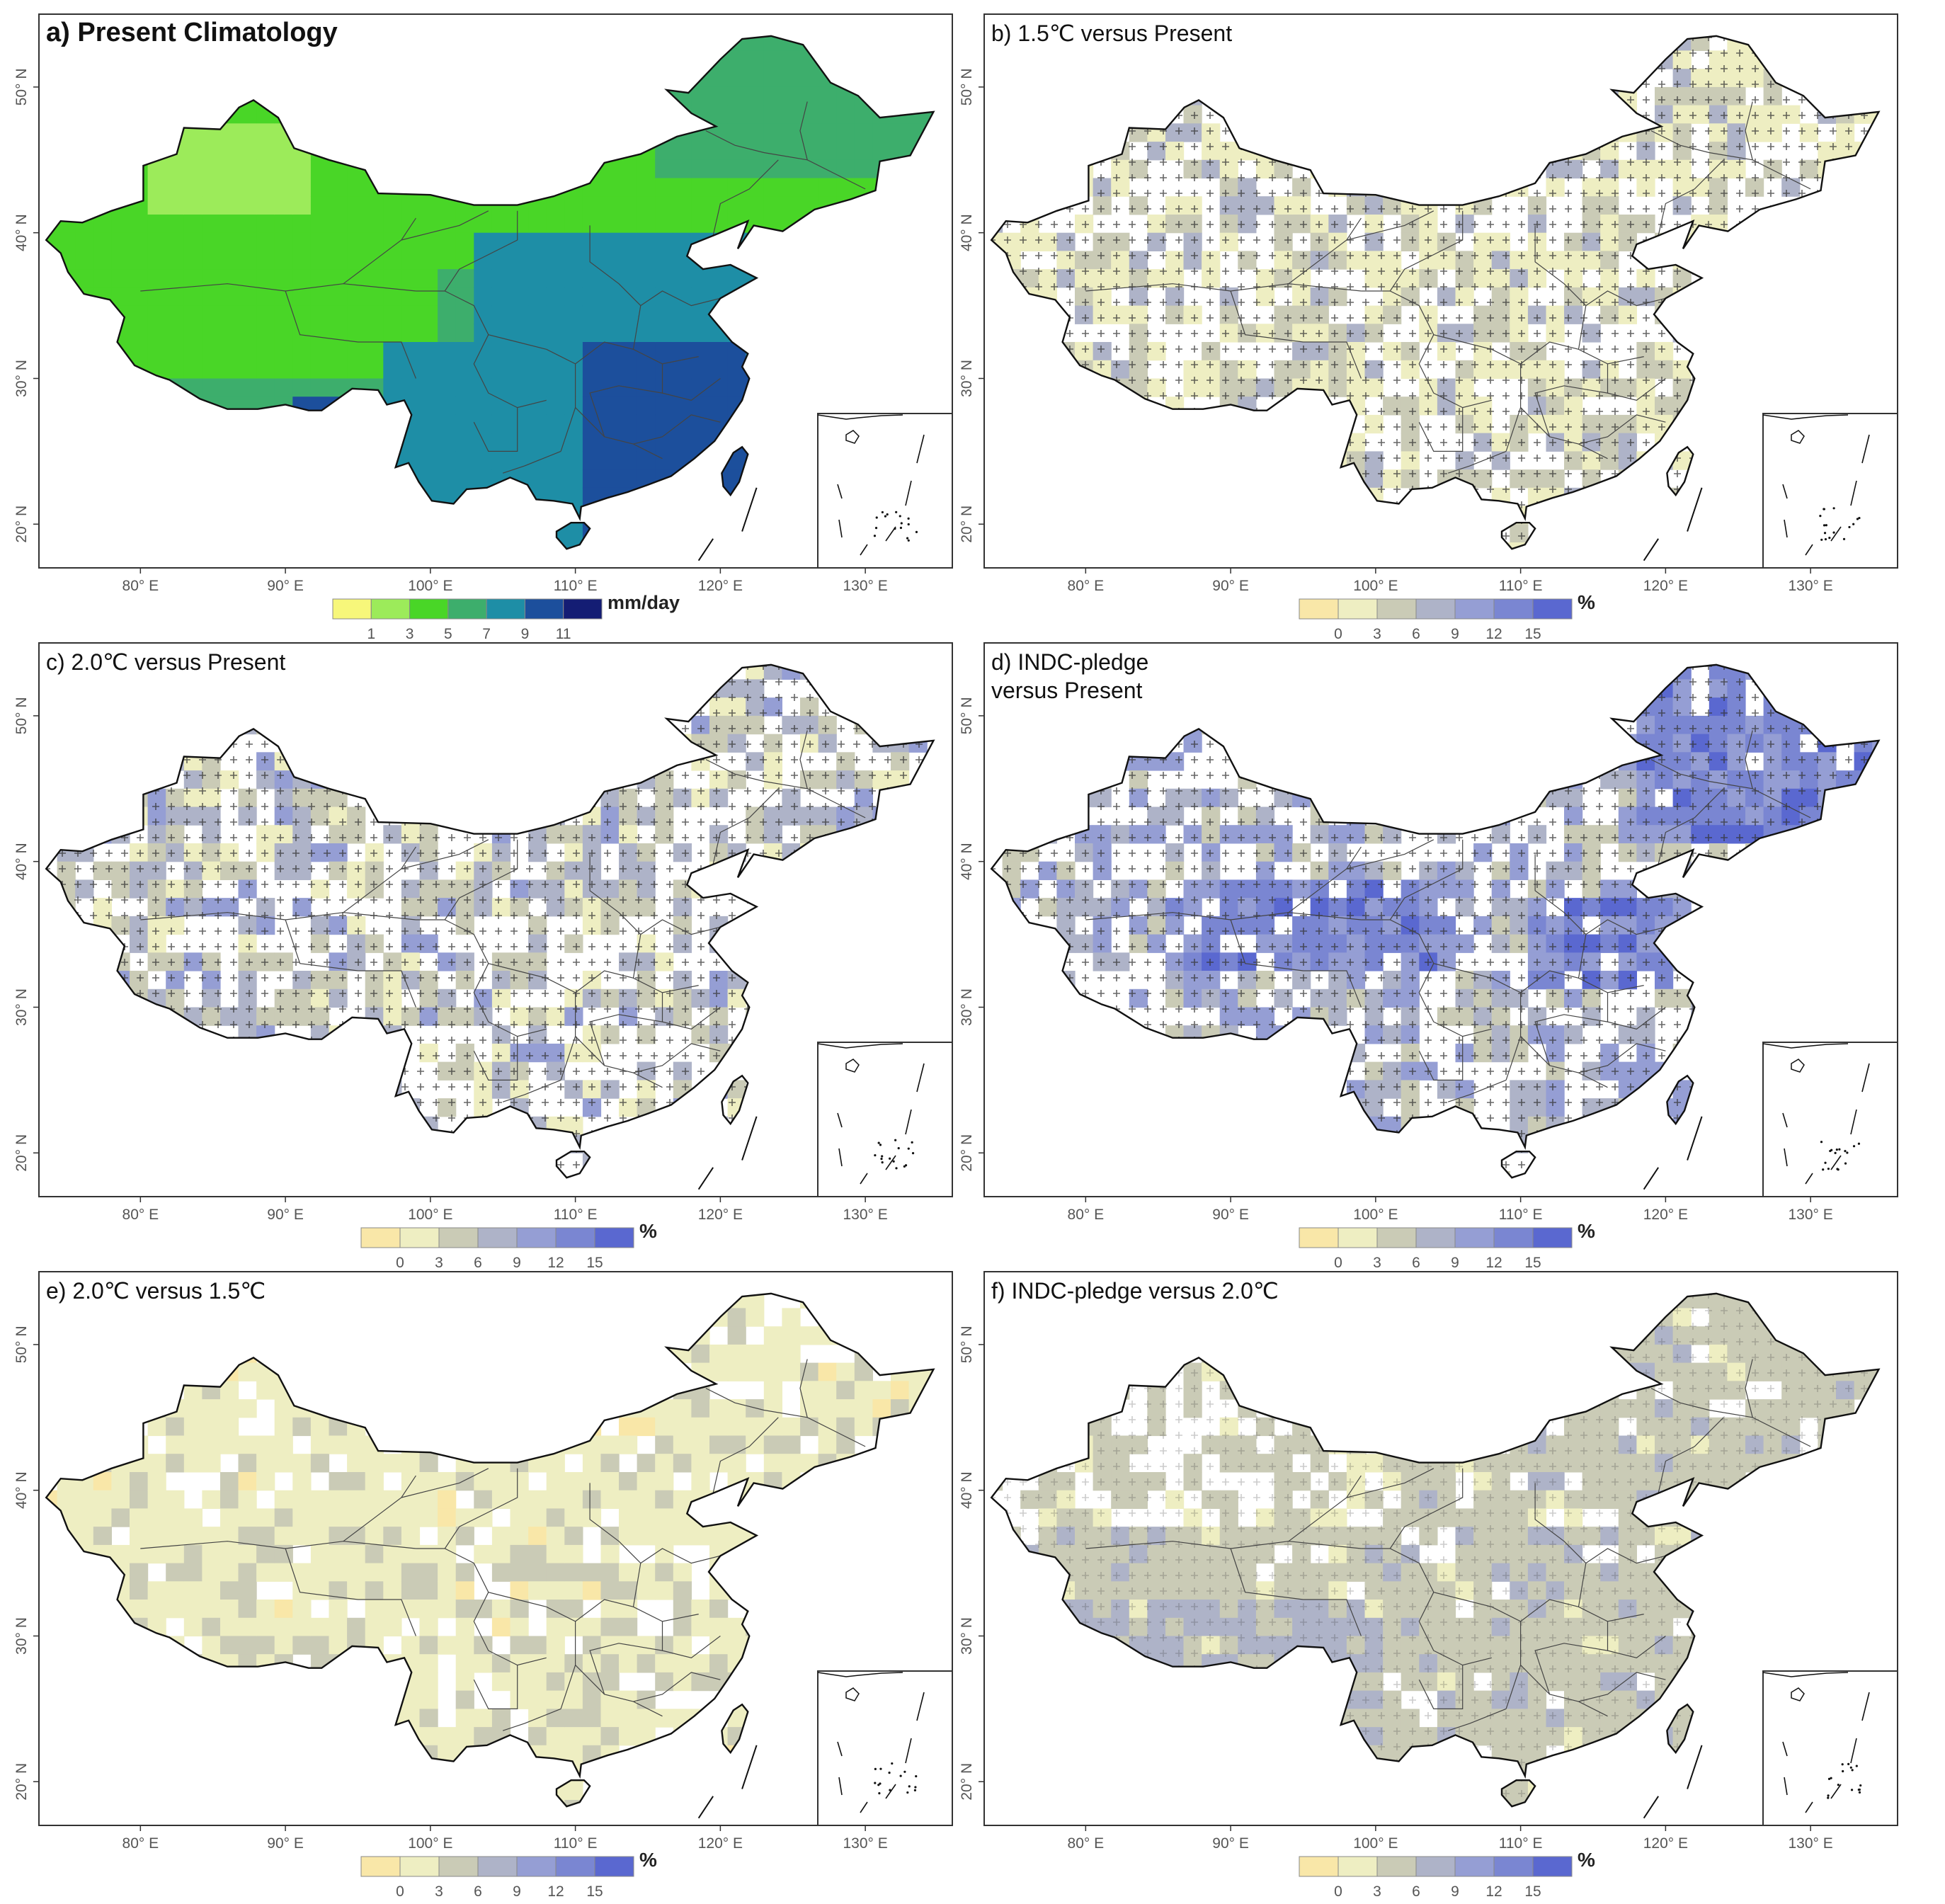 This screenshot has height=1904, width=1945. Describe the element at coordinates (555, 1263) in the screenshot. I see `colorbar-tick-label: 12` at that location.